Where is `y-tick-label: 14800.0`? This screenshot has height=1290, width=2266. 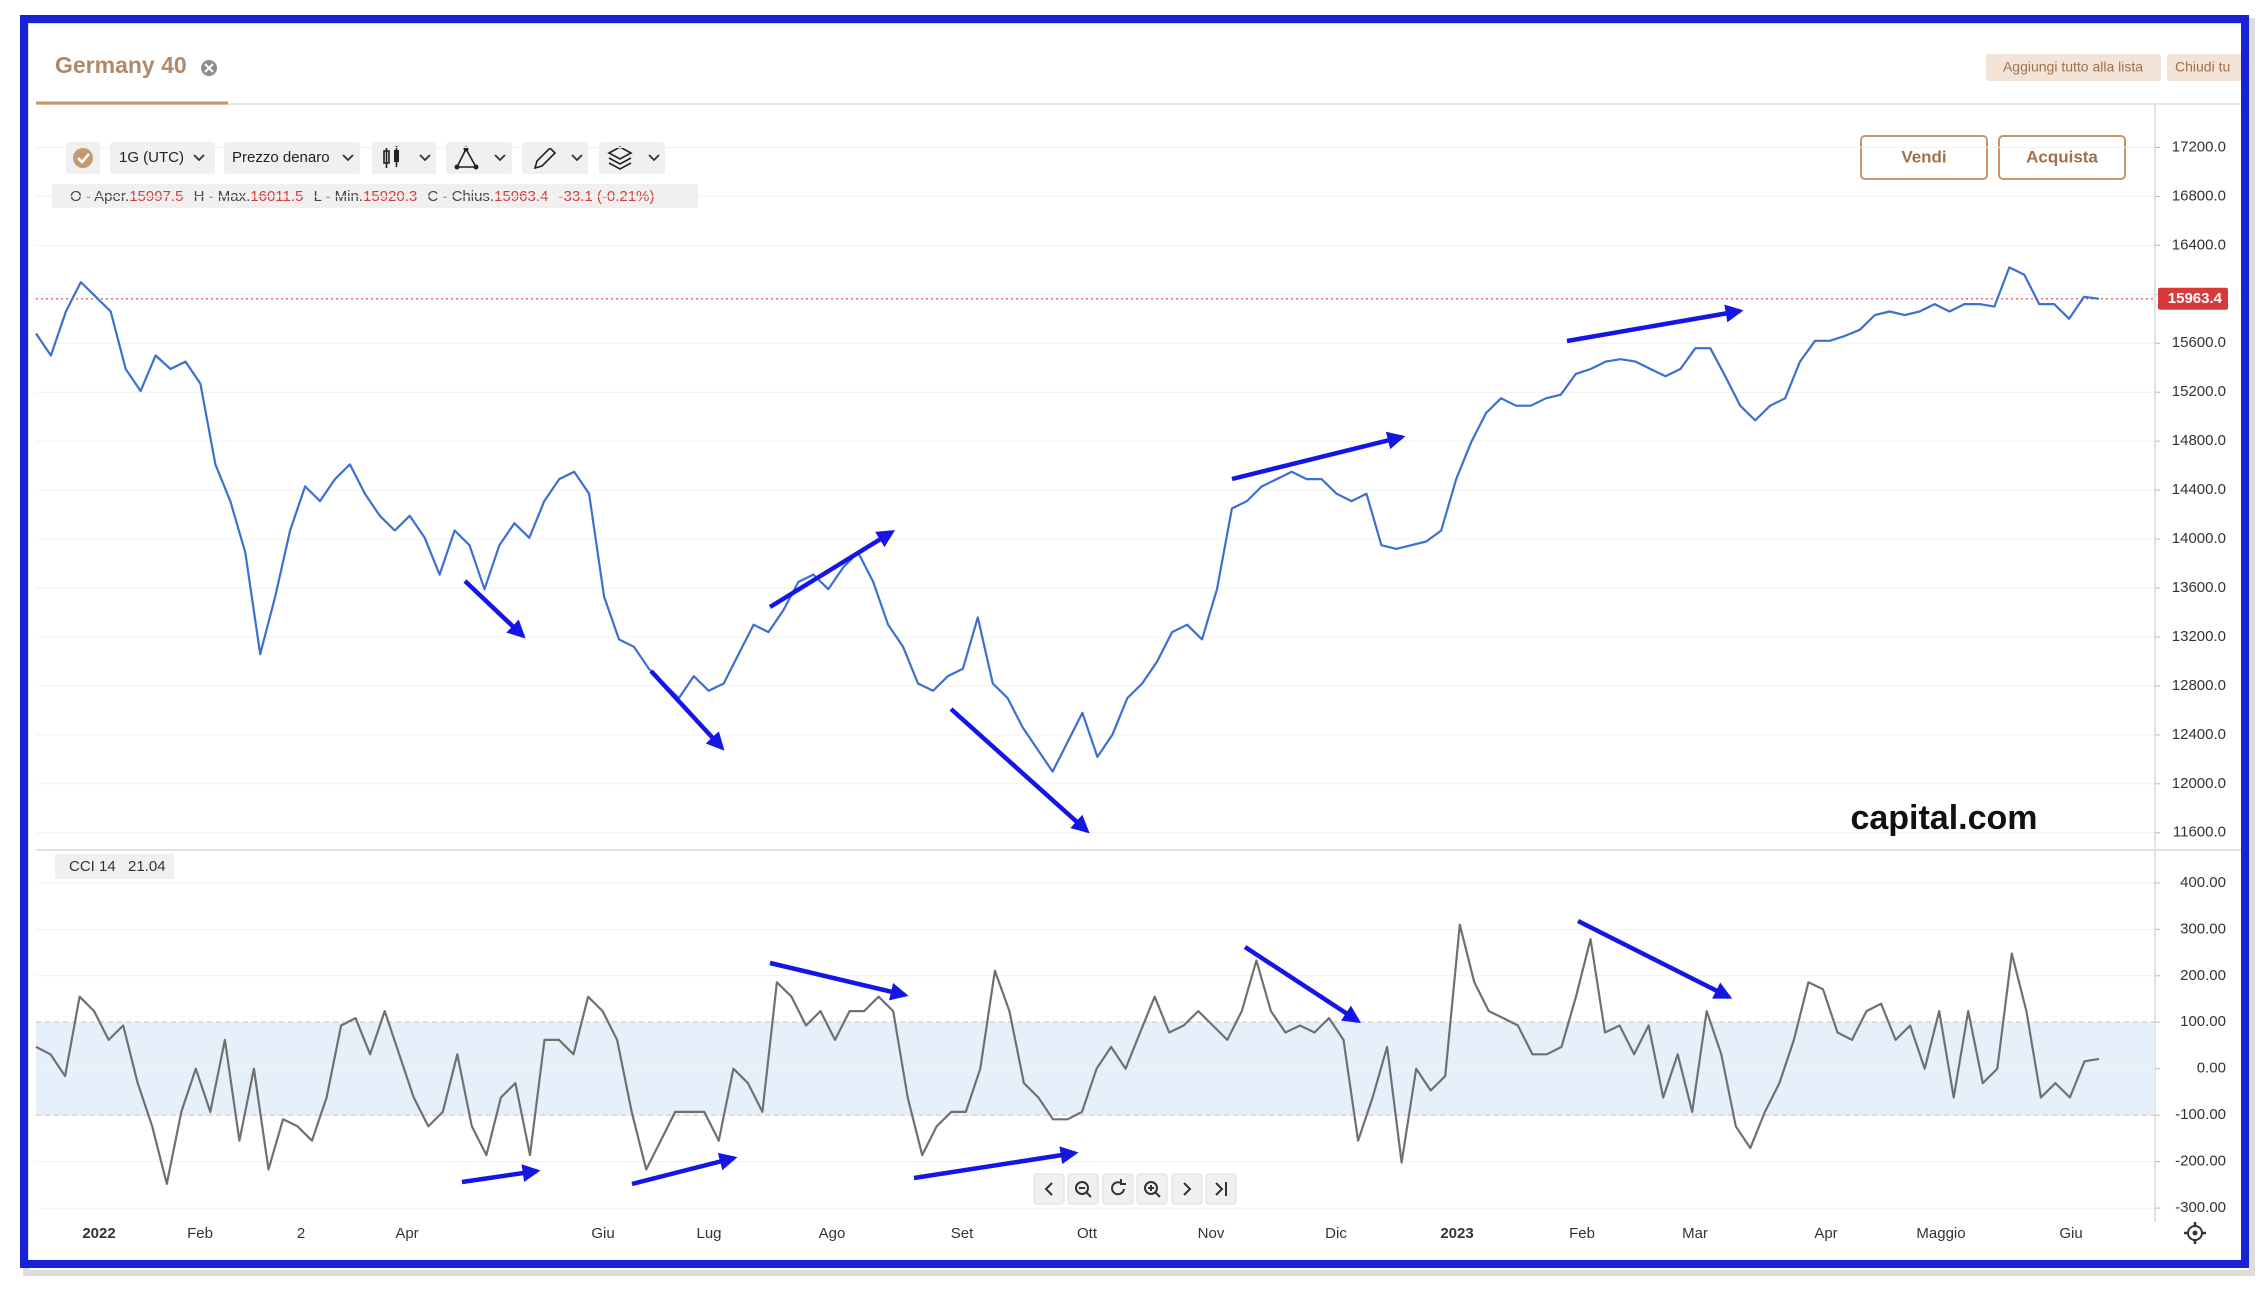
y-tick-label: 14800.0 is located at coordinates (2199, 440).